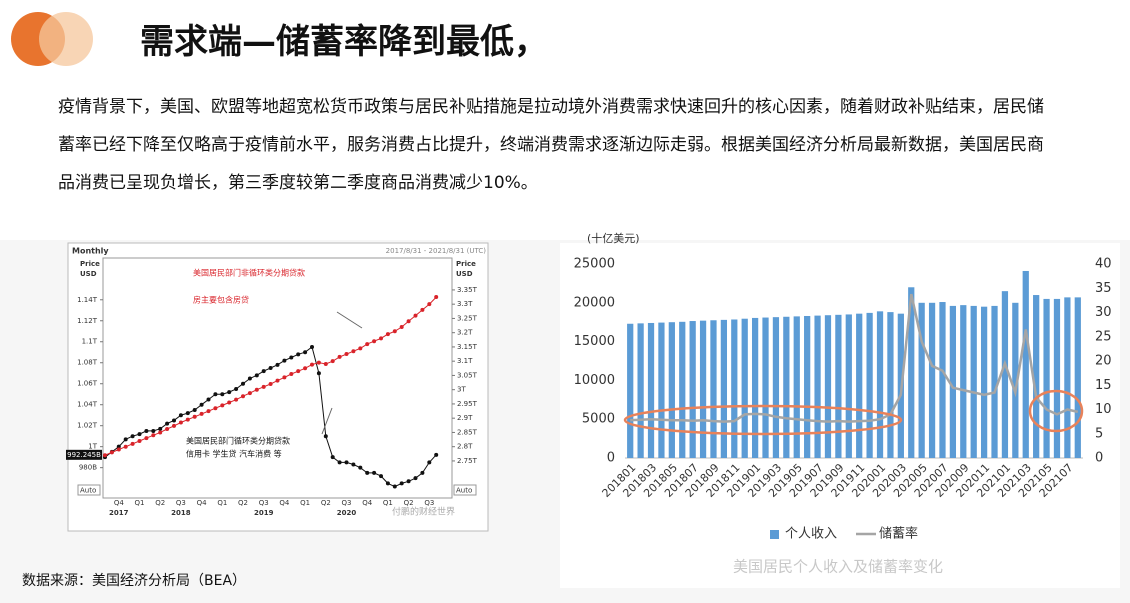 This screenshot has width=1130, height=603. What do you see at coordinates (66, 39) in the screenshot?
I see `title-circle` at bounding box center [66, 39].